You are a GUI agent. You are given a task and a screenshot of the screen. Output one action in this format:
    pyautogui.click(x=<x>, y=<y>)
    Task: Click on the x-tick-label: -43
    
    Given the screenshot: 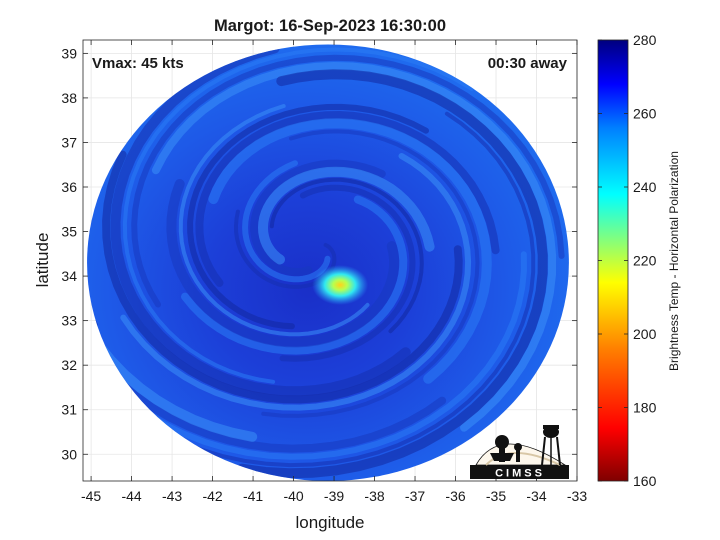 What is the action you would take?
    pyautogui.click(x=172, y=496)
    